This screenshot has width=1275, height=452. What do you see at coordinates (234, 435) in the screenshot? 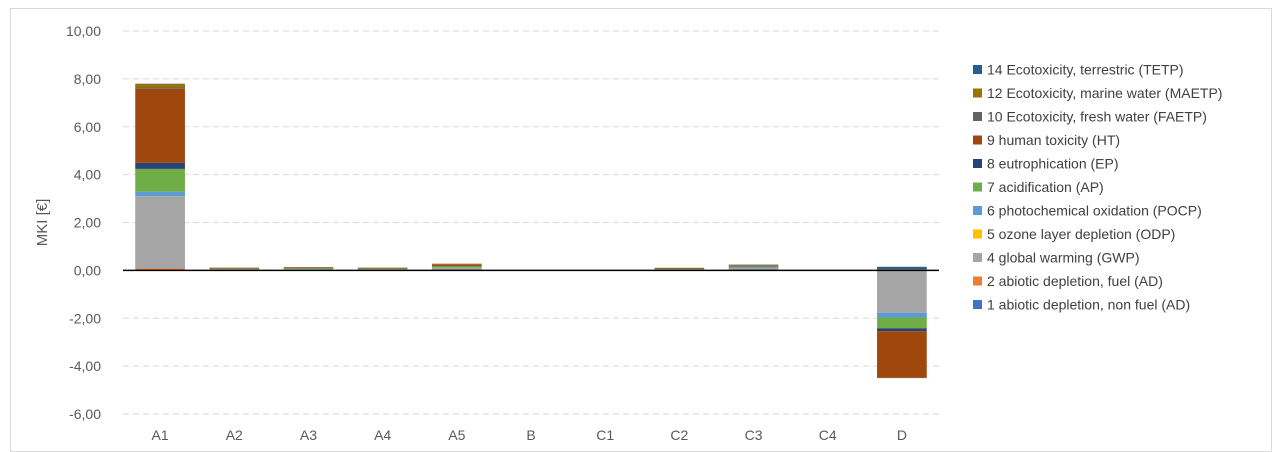
I see `x-tick-label: A2` at bounding box center [234, 435].